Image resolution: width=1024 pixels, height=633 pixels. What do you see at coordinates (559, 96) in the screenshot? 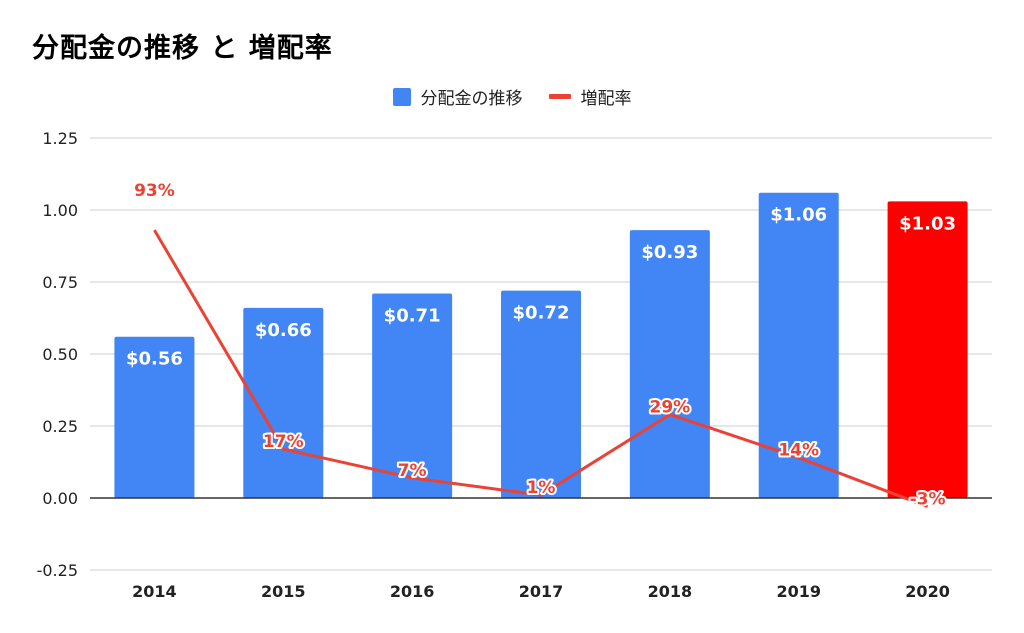
I see `legend-swatch-line` at bounding box center [559, 96].